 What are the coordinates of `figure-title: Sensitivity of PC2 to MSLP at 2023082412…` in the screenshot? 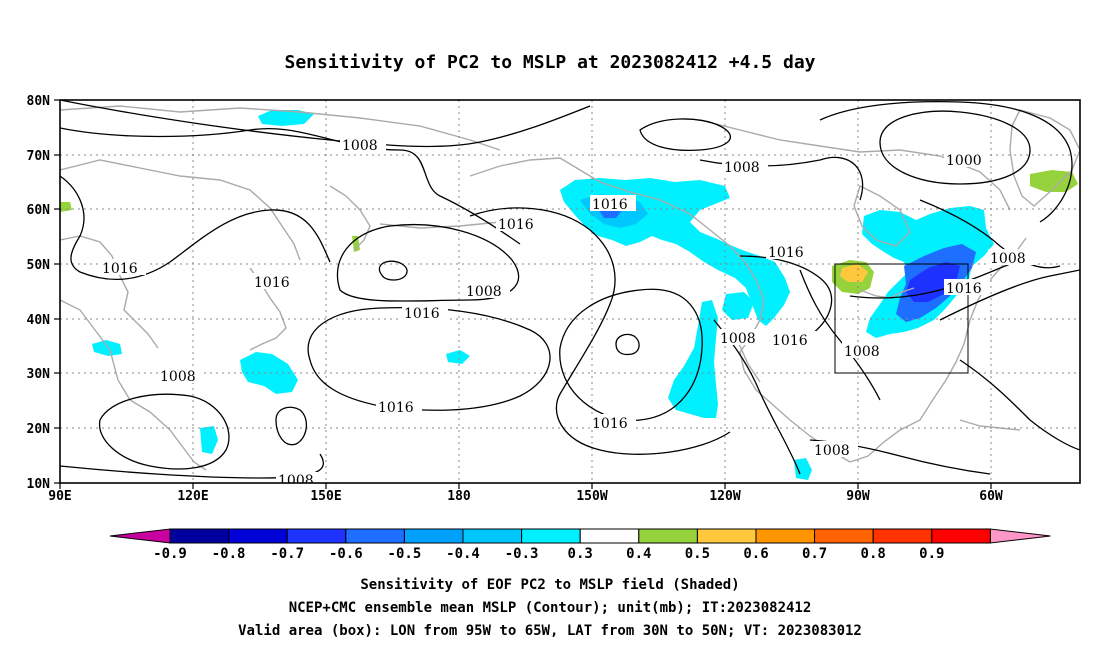 It's located at (549, 62).